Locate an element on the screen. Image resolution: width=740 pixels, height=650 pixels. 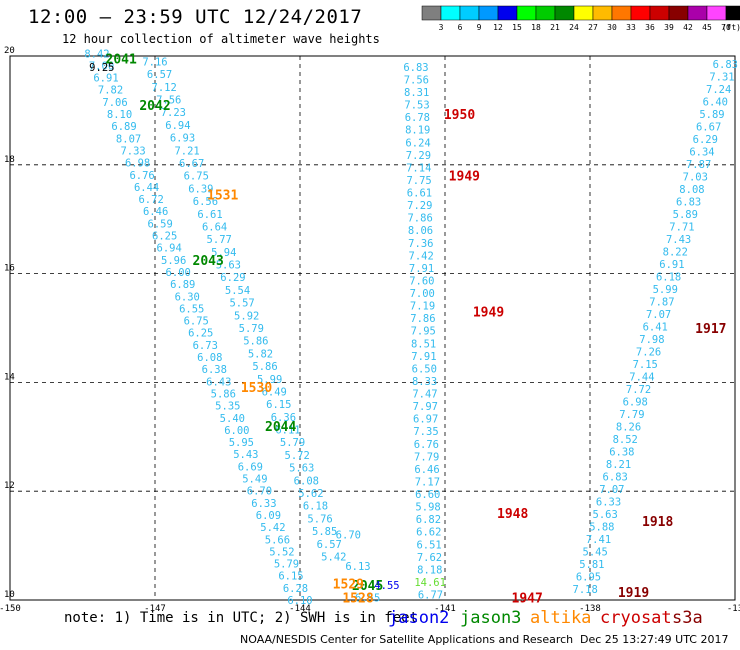
wave-height-value: 6.24 is located at coordinates (417, 143).